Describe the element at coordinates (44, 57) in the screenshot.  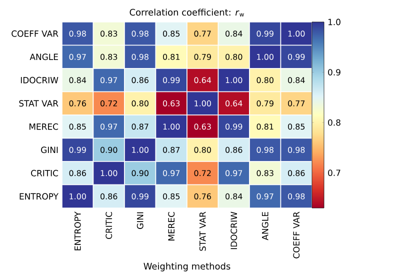
I see `y-tick-label: ANGLE` at that location.